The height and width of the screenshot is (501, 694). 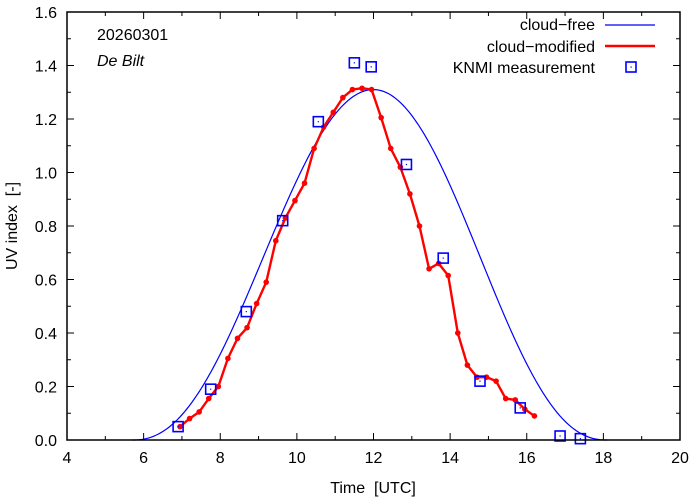 I want to click on legend-label-knmi: KNMI measurement, so click(x=524, y=68).